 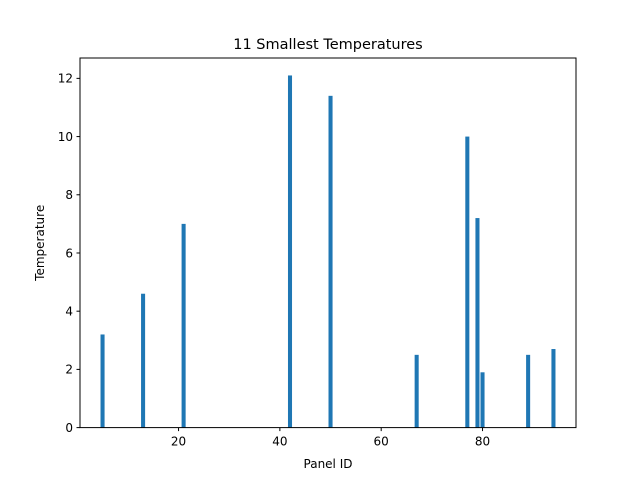 What do you see at coordinates (65, 79) in the screenshot?
I see `y-tick-label: 12` at bounding box center [65, 79].